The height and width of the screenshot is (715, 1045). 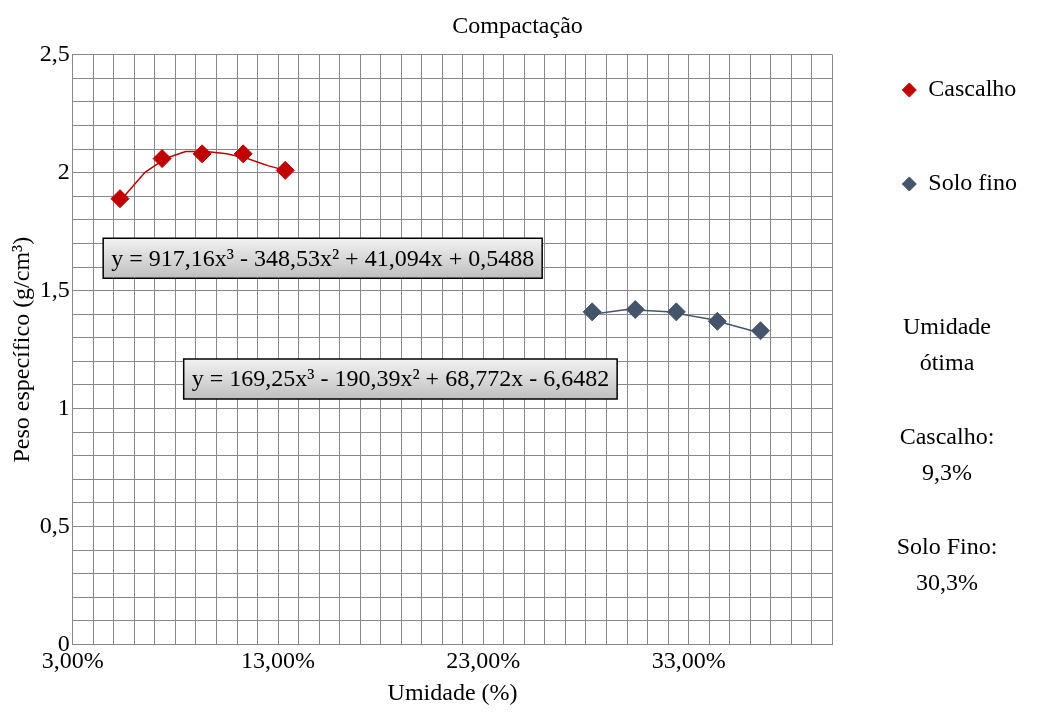 What do you see at coordinates (63, 406) in the screenshot?
I see `y-tick-label: 1` at bounding box center [63, 406].